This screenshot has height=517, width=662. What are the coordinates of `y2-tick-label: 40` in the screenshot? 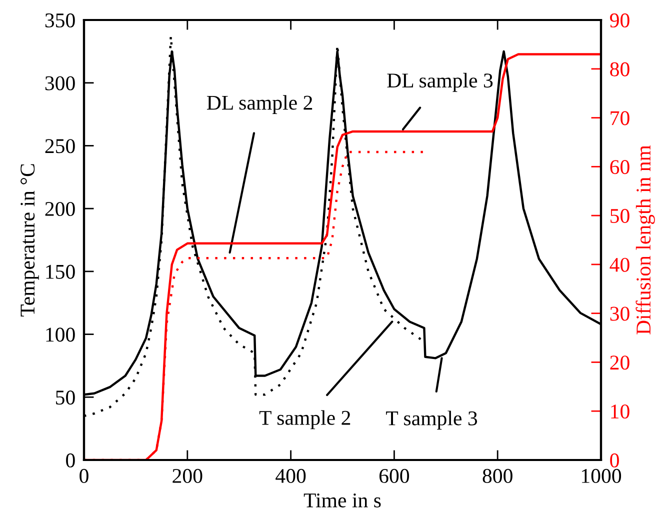 It's located at (620, 265).